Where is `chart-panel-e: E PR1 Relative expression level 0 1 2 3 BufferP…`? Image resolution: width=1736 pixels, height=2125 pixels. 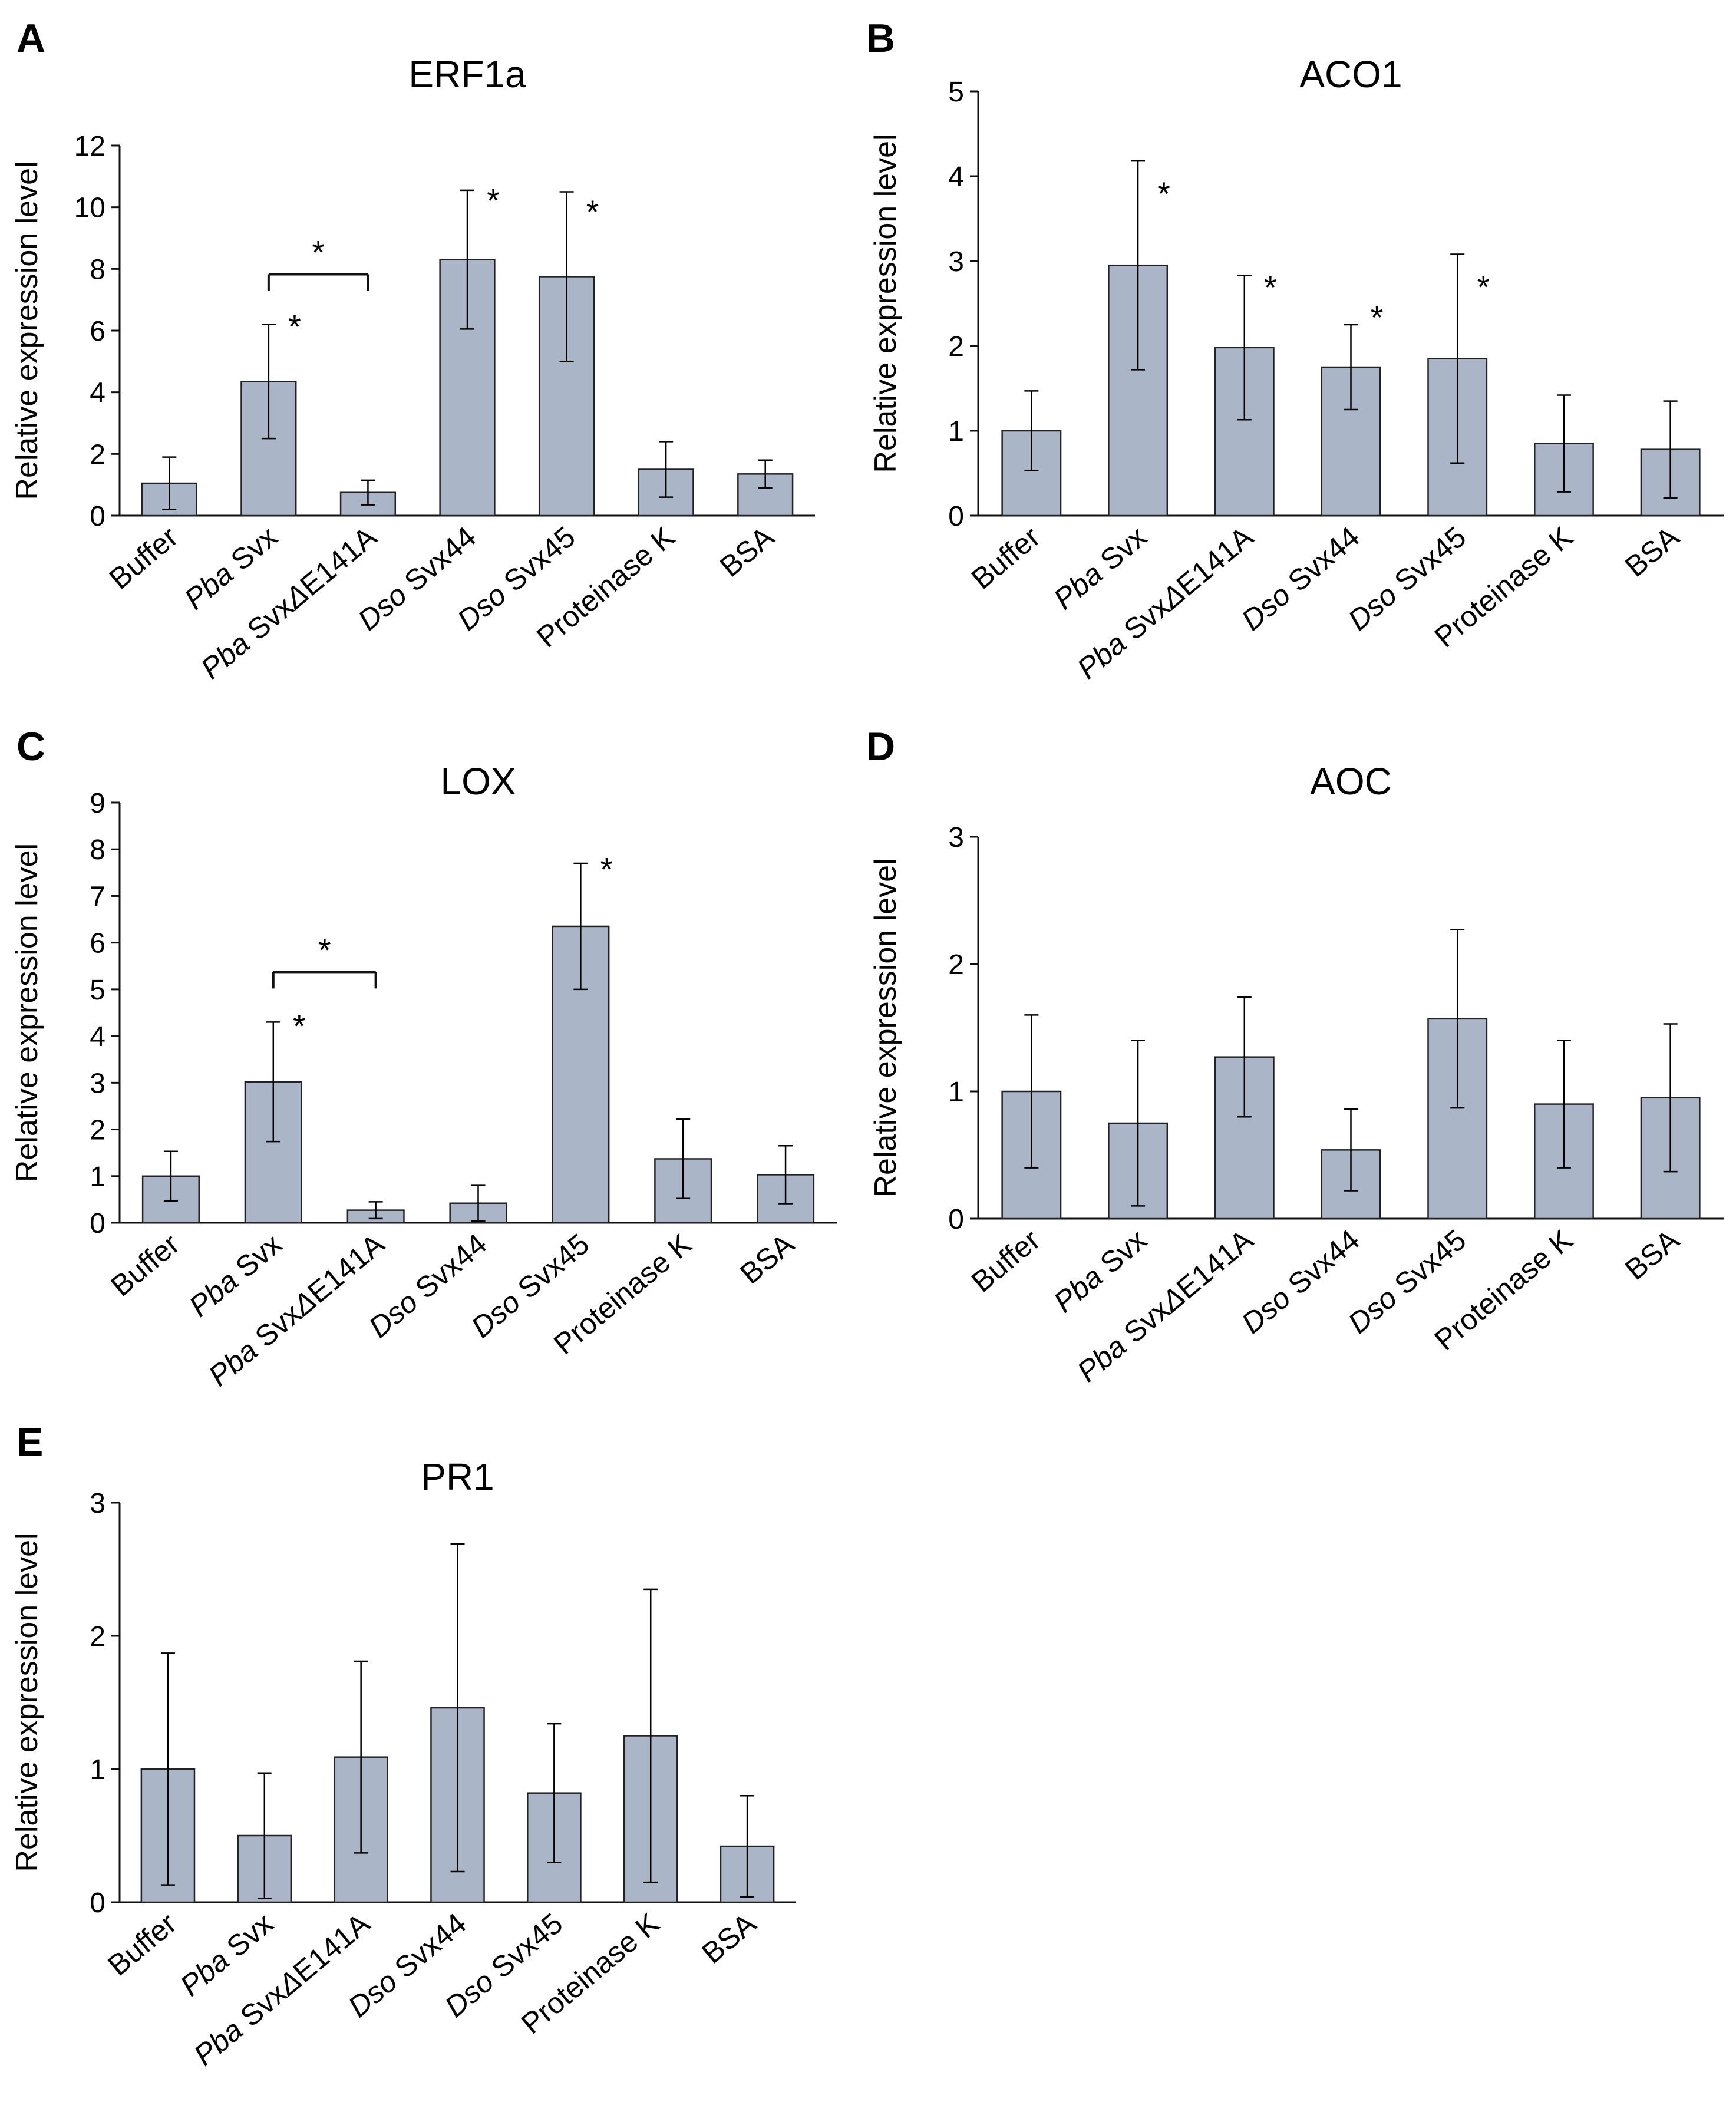
chart-panel-e: E PR1 Relative expression level 0 1 2 3 BufferP… is located at coordinates (403, 1746).